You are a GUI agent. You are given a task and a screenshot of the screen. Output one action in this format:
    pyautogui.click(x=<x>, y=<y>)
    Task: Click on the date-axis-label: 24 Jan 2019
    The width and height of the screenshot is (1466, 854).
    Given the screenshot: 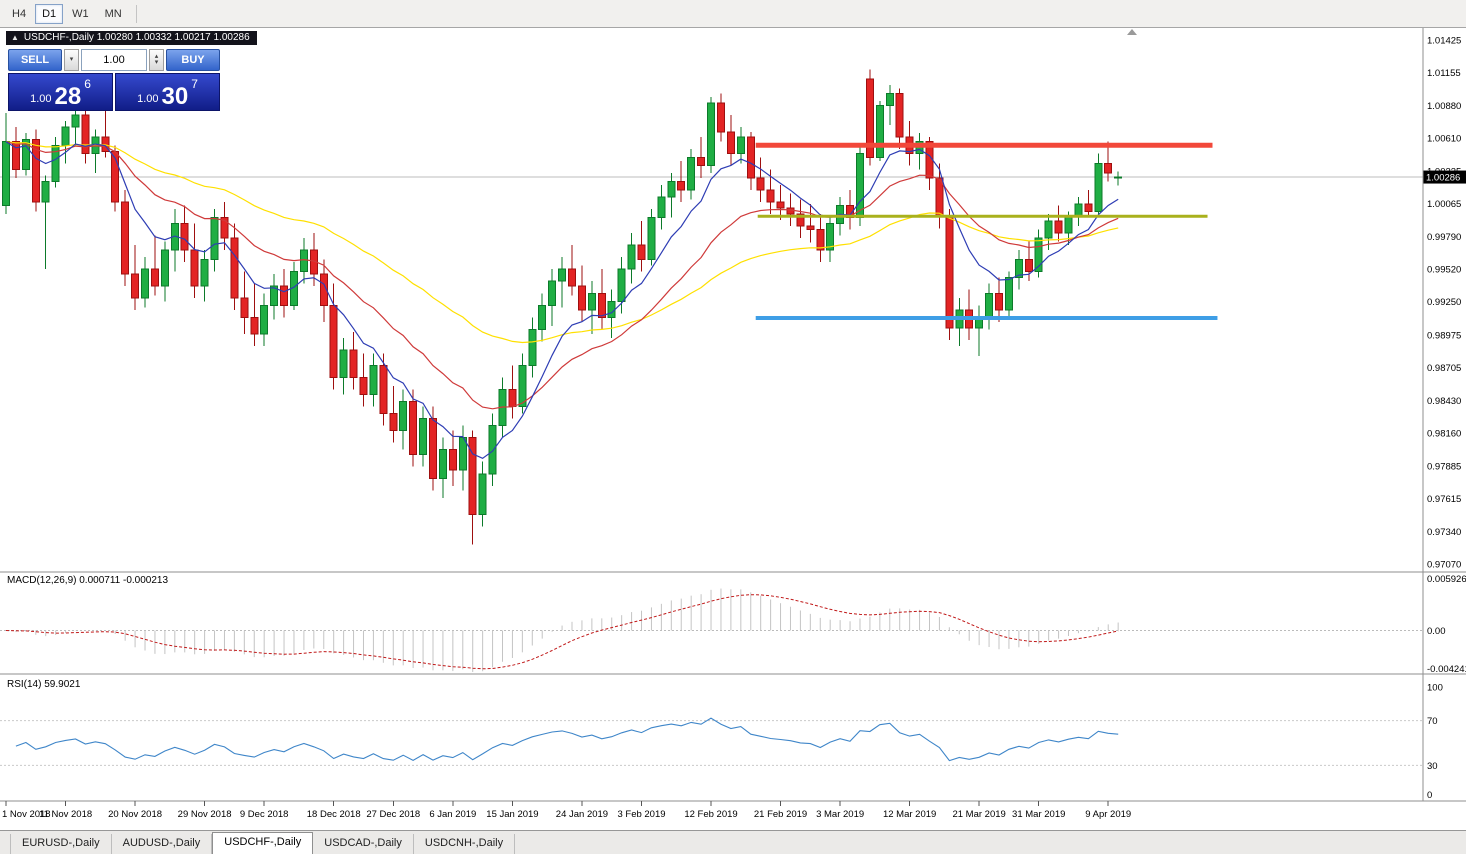 What is the action you would take?
    pyautogui.click(x=582, y=814)
    